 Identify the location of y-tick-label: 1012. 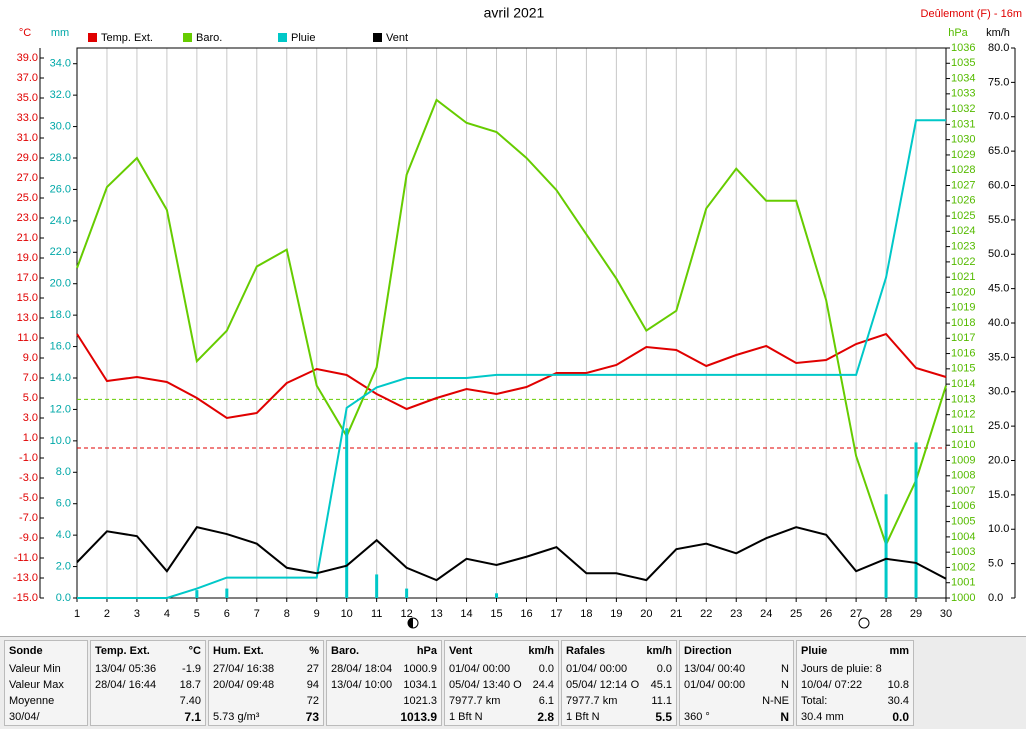
(963, 415).